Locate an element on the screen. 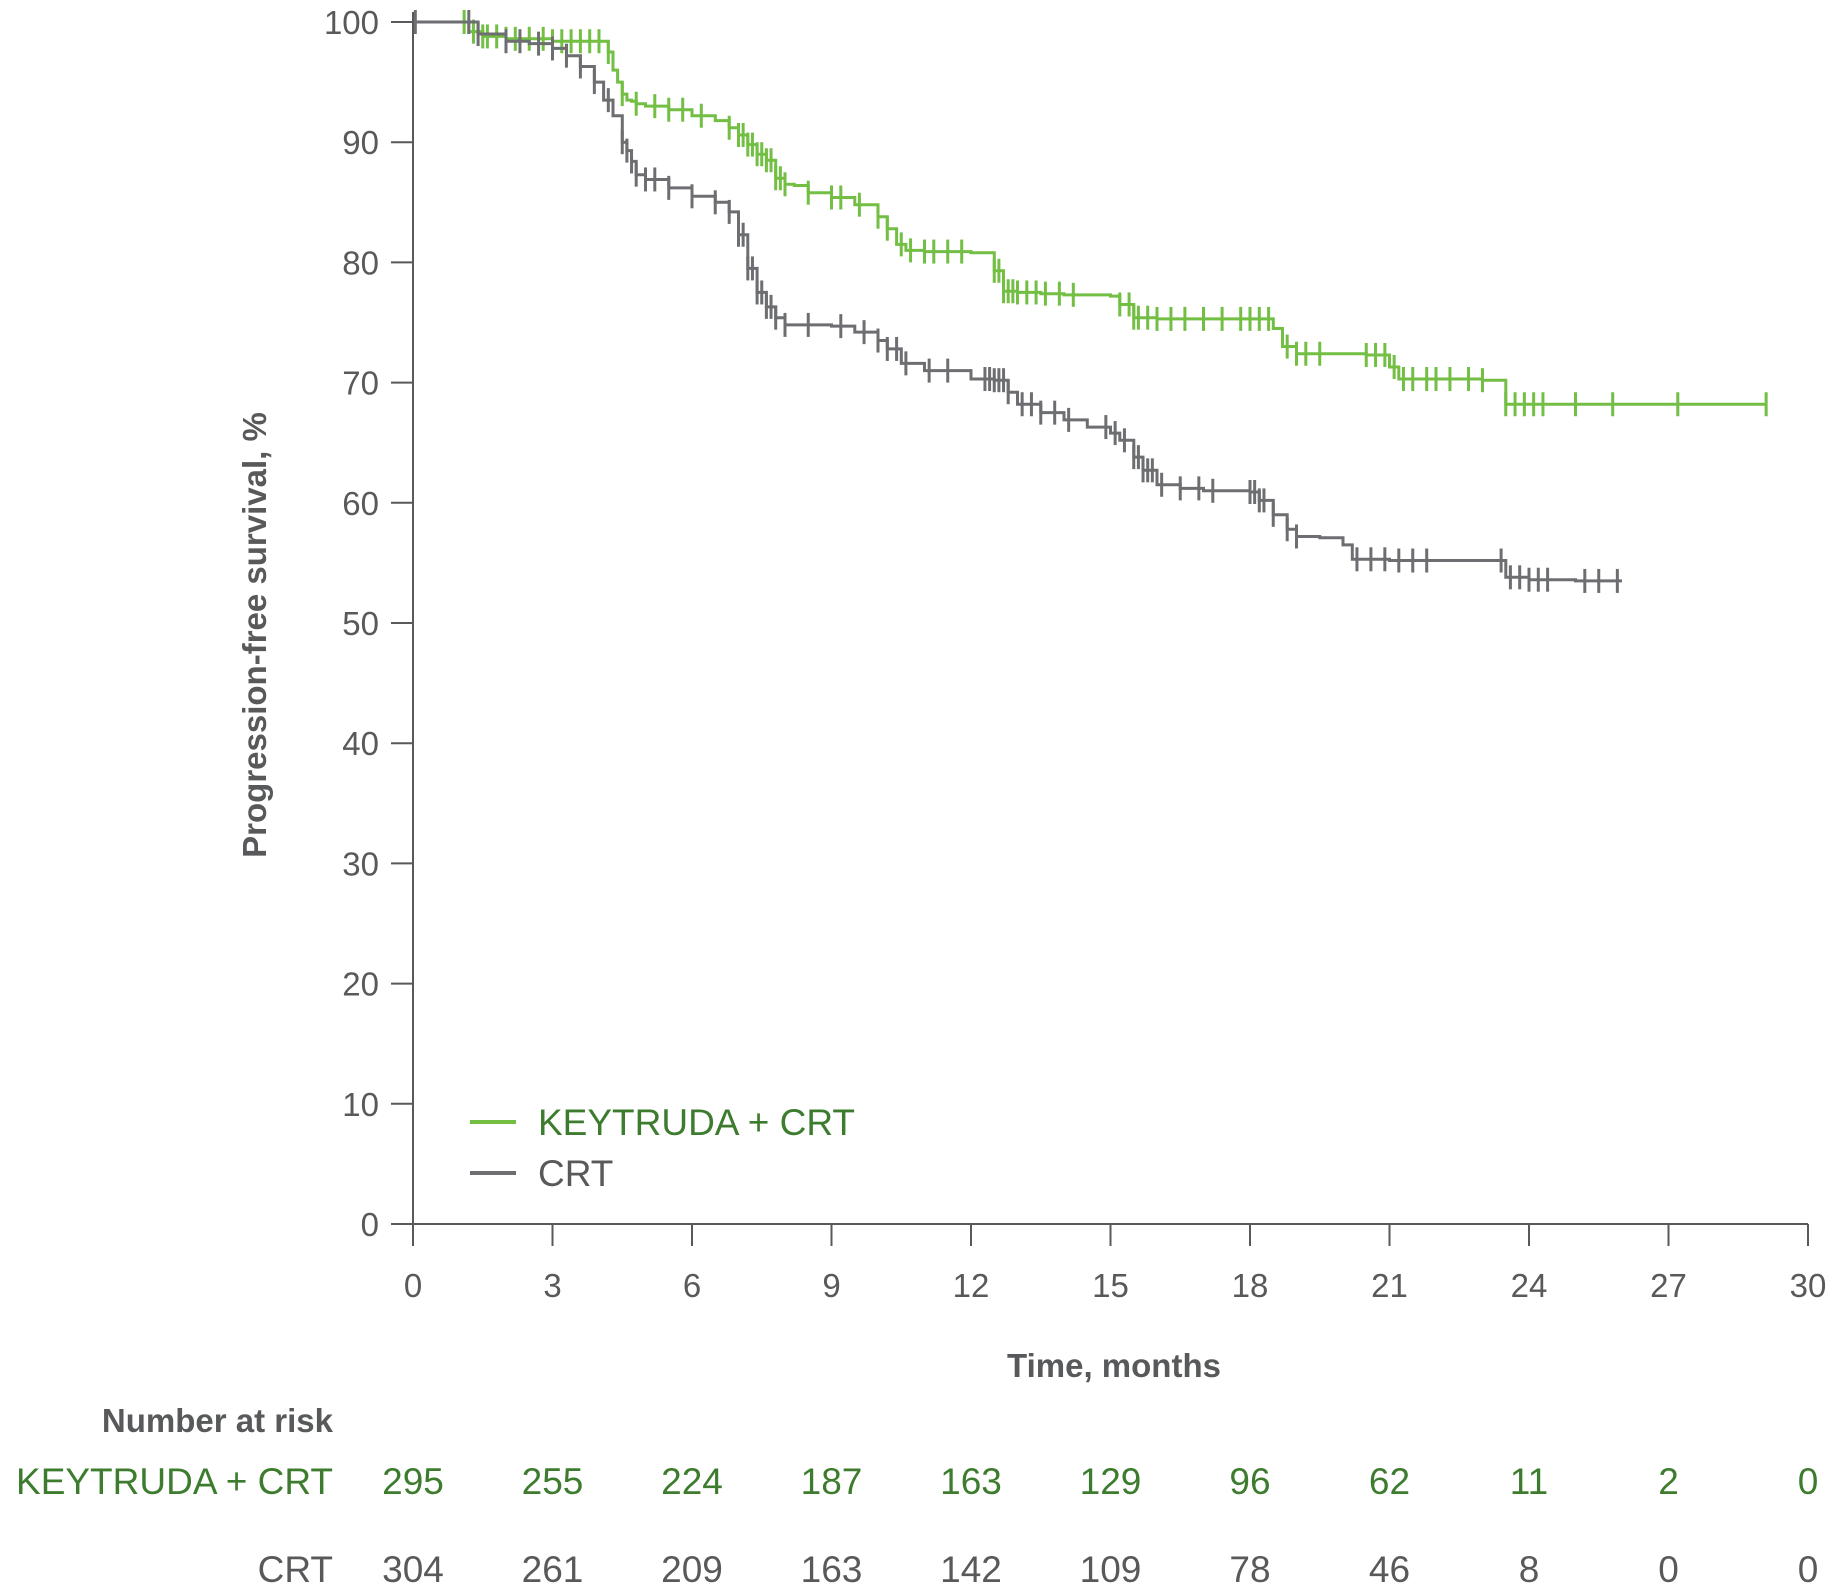  risk-value-keytruda: 129 is located at coordinates (1111, 1481).